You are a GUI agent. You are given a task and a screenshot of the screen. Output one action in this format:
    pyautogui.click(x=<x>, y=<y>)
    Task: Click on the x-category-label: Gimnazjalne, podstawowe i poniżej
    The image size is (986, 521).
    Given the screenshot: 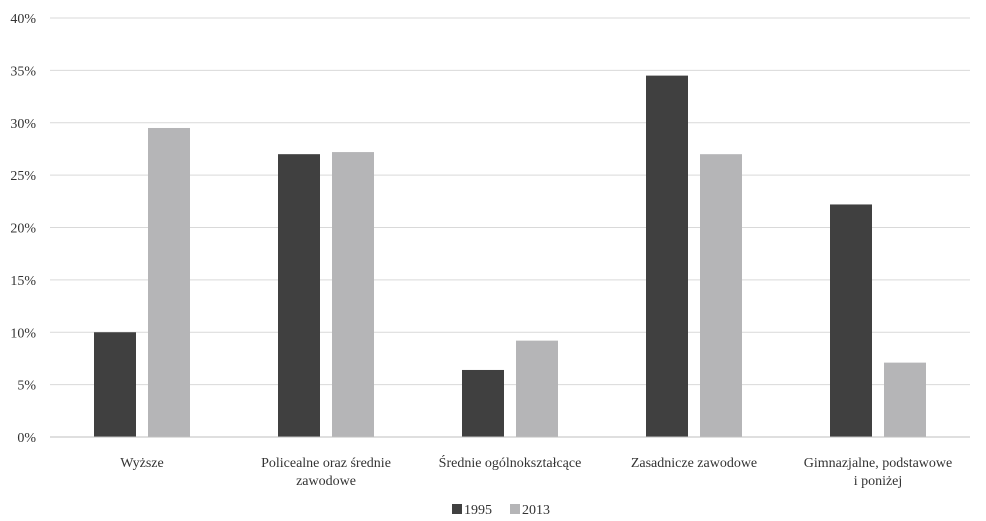 What is the action you would take?
    pyautogui.click(x=878, y=472)
    